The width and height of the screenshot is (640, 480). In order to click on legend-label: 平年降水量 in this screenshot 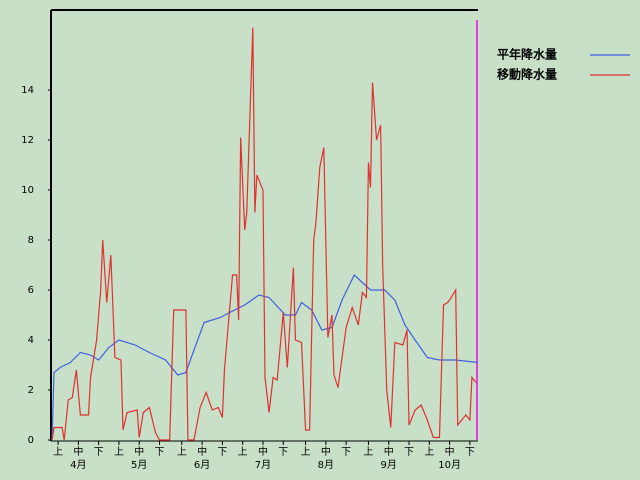, I will do `click(527, 54)`.